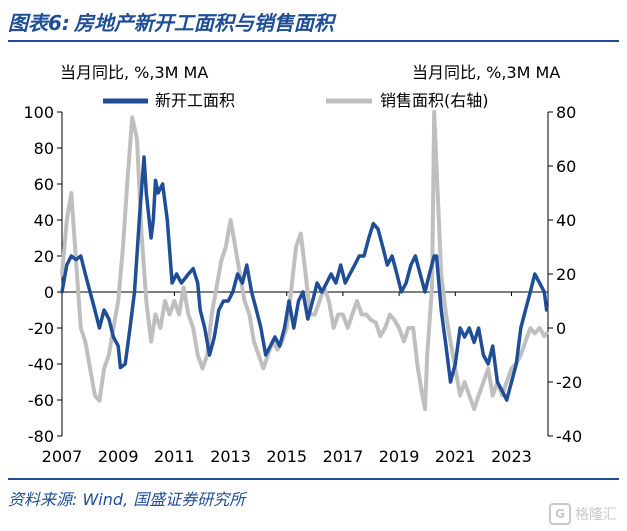 This screenshot has width=627, height=531. What do you see at coordinates (44, 256) in the screenshot?
I see `y-left-tick-label: 20` at bounding box center [44, 256].